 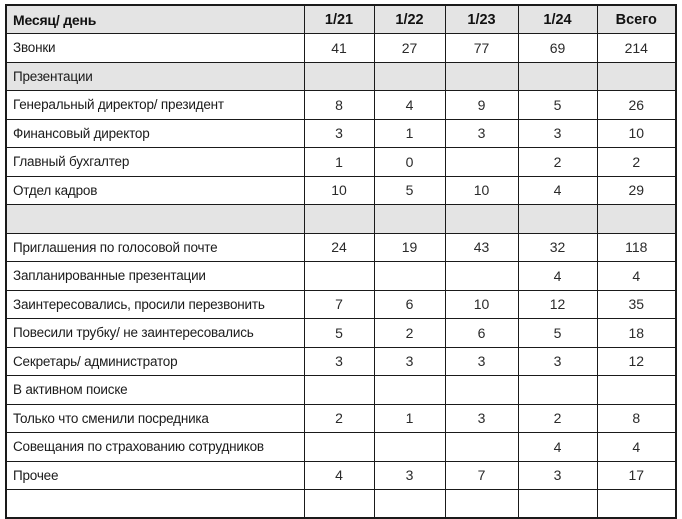 I want to click on header-col-1-21: 1/21, so click(x=339, y=19).